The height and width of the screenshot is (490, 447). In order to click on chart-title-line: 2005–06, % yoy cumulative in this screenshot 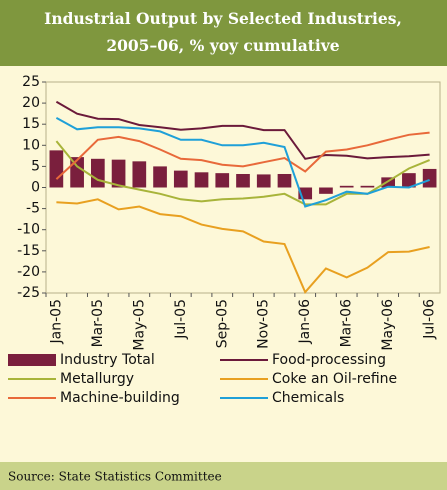, I will do `click(222, 45)`.